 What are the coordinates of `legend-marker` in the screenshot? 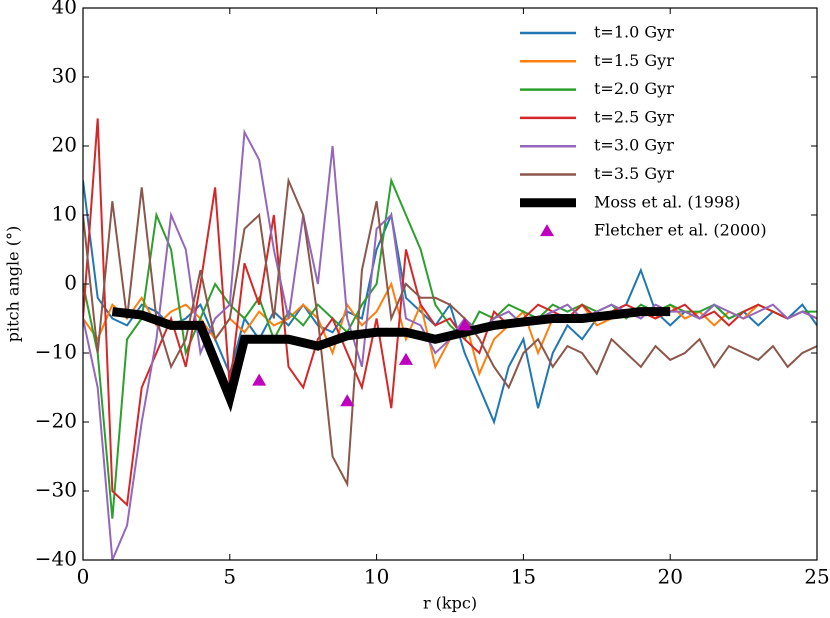 It's located at (547, 230).